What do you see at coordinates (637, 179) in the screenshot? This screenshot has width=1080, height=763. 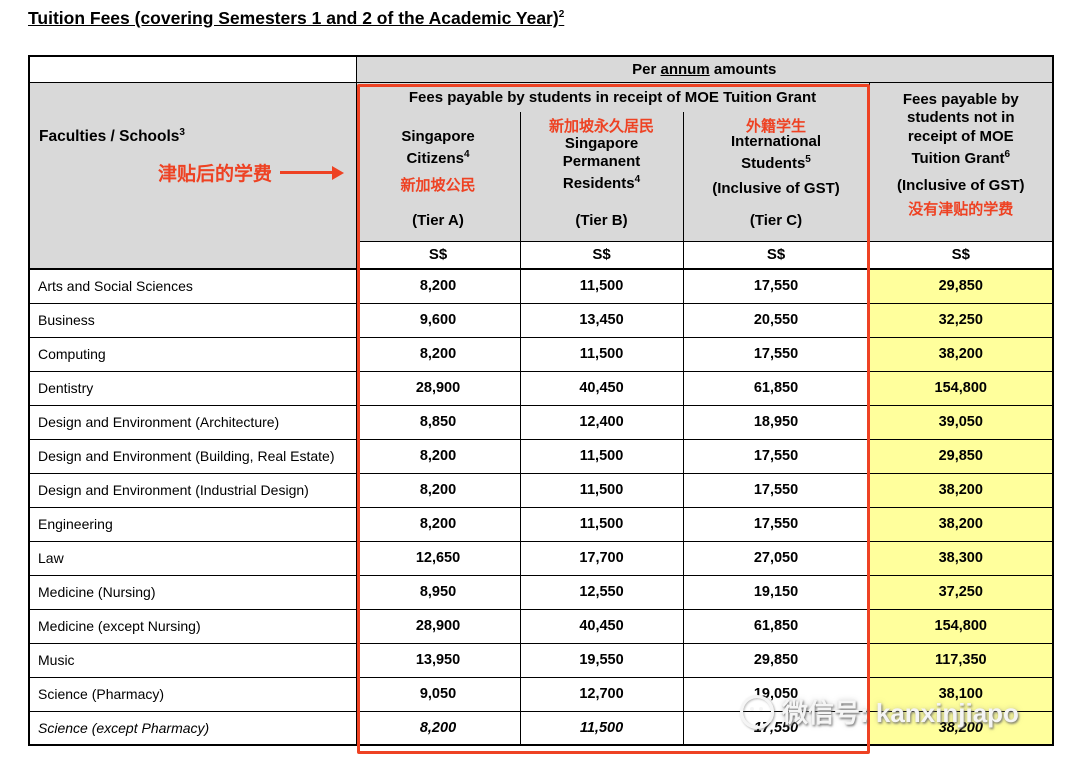 I see `pr-superscript: 4` at bounding box center [637, 179].